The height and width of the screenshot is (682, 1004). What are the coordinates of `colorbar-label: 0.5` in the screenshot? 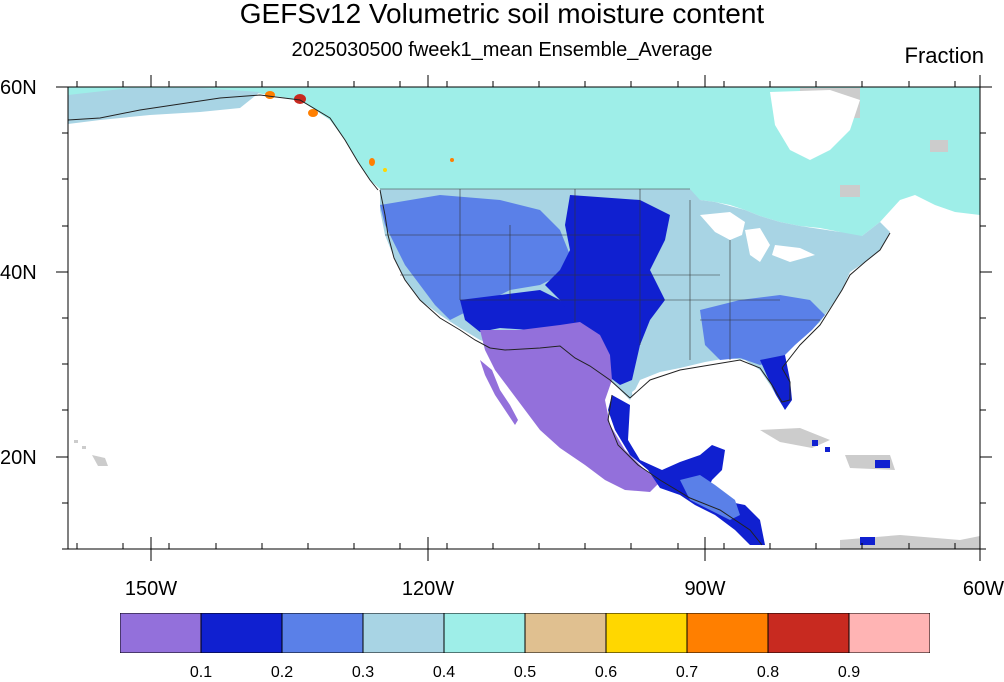 It's located at (525, 672).